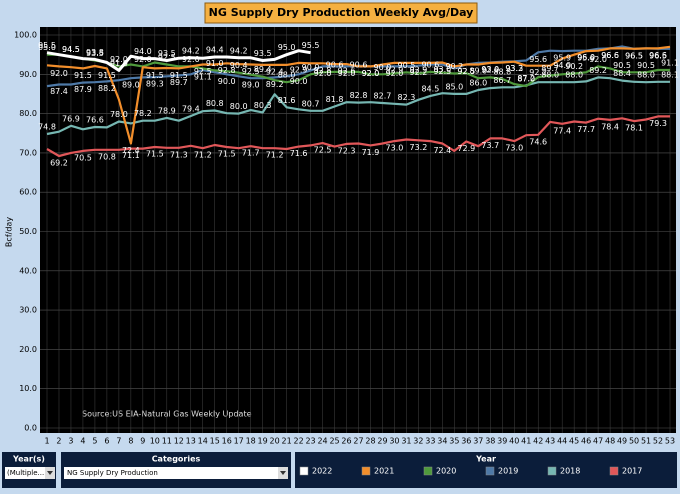 Image resolution: width=680 pixels, height=494 pixels. I want to click on x-tick-label: 37, so click(478, 441).